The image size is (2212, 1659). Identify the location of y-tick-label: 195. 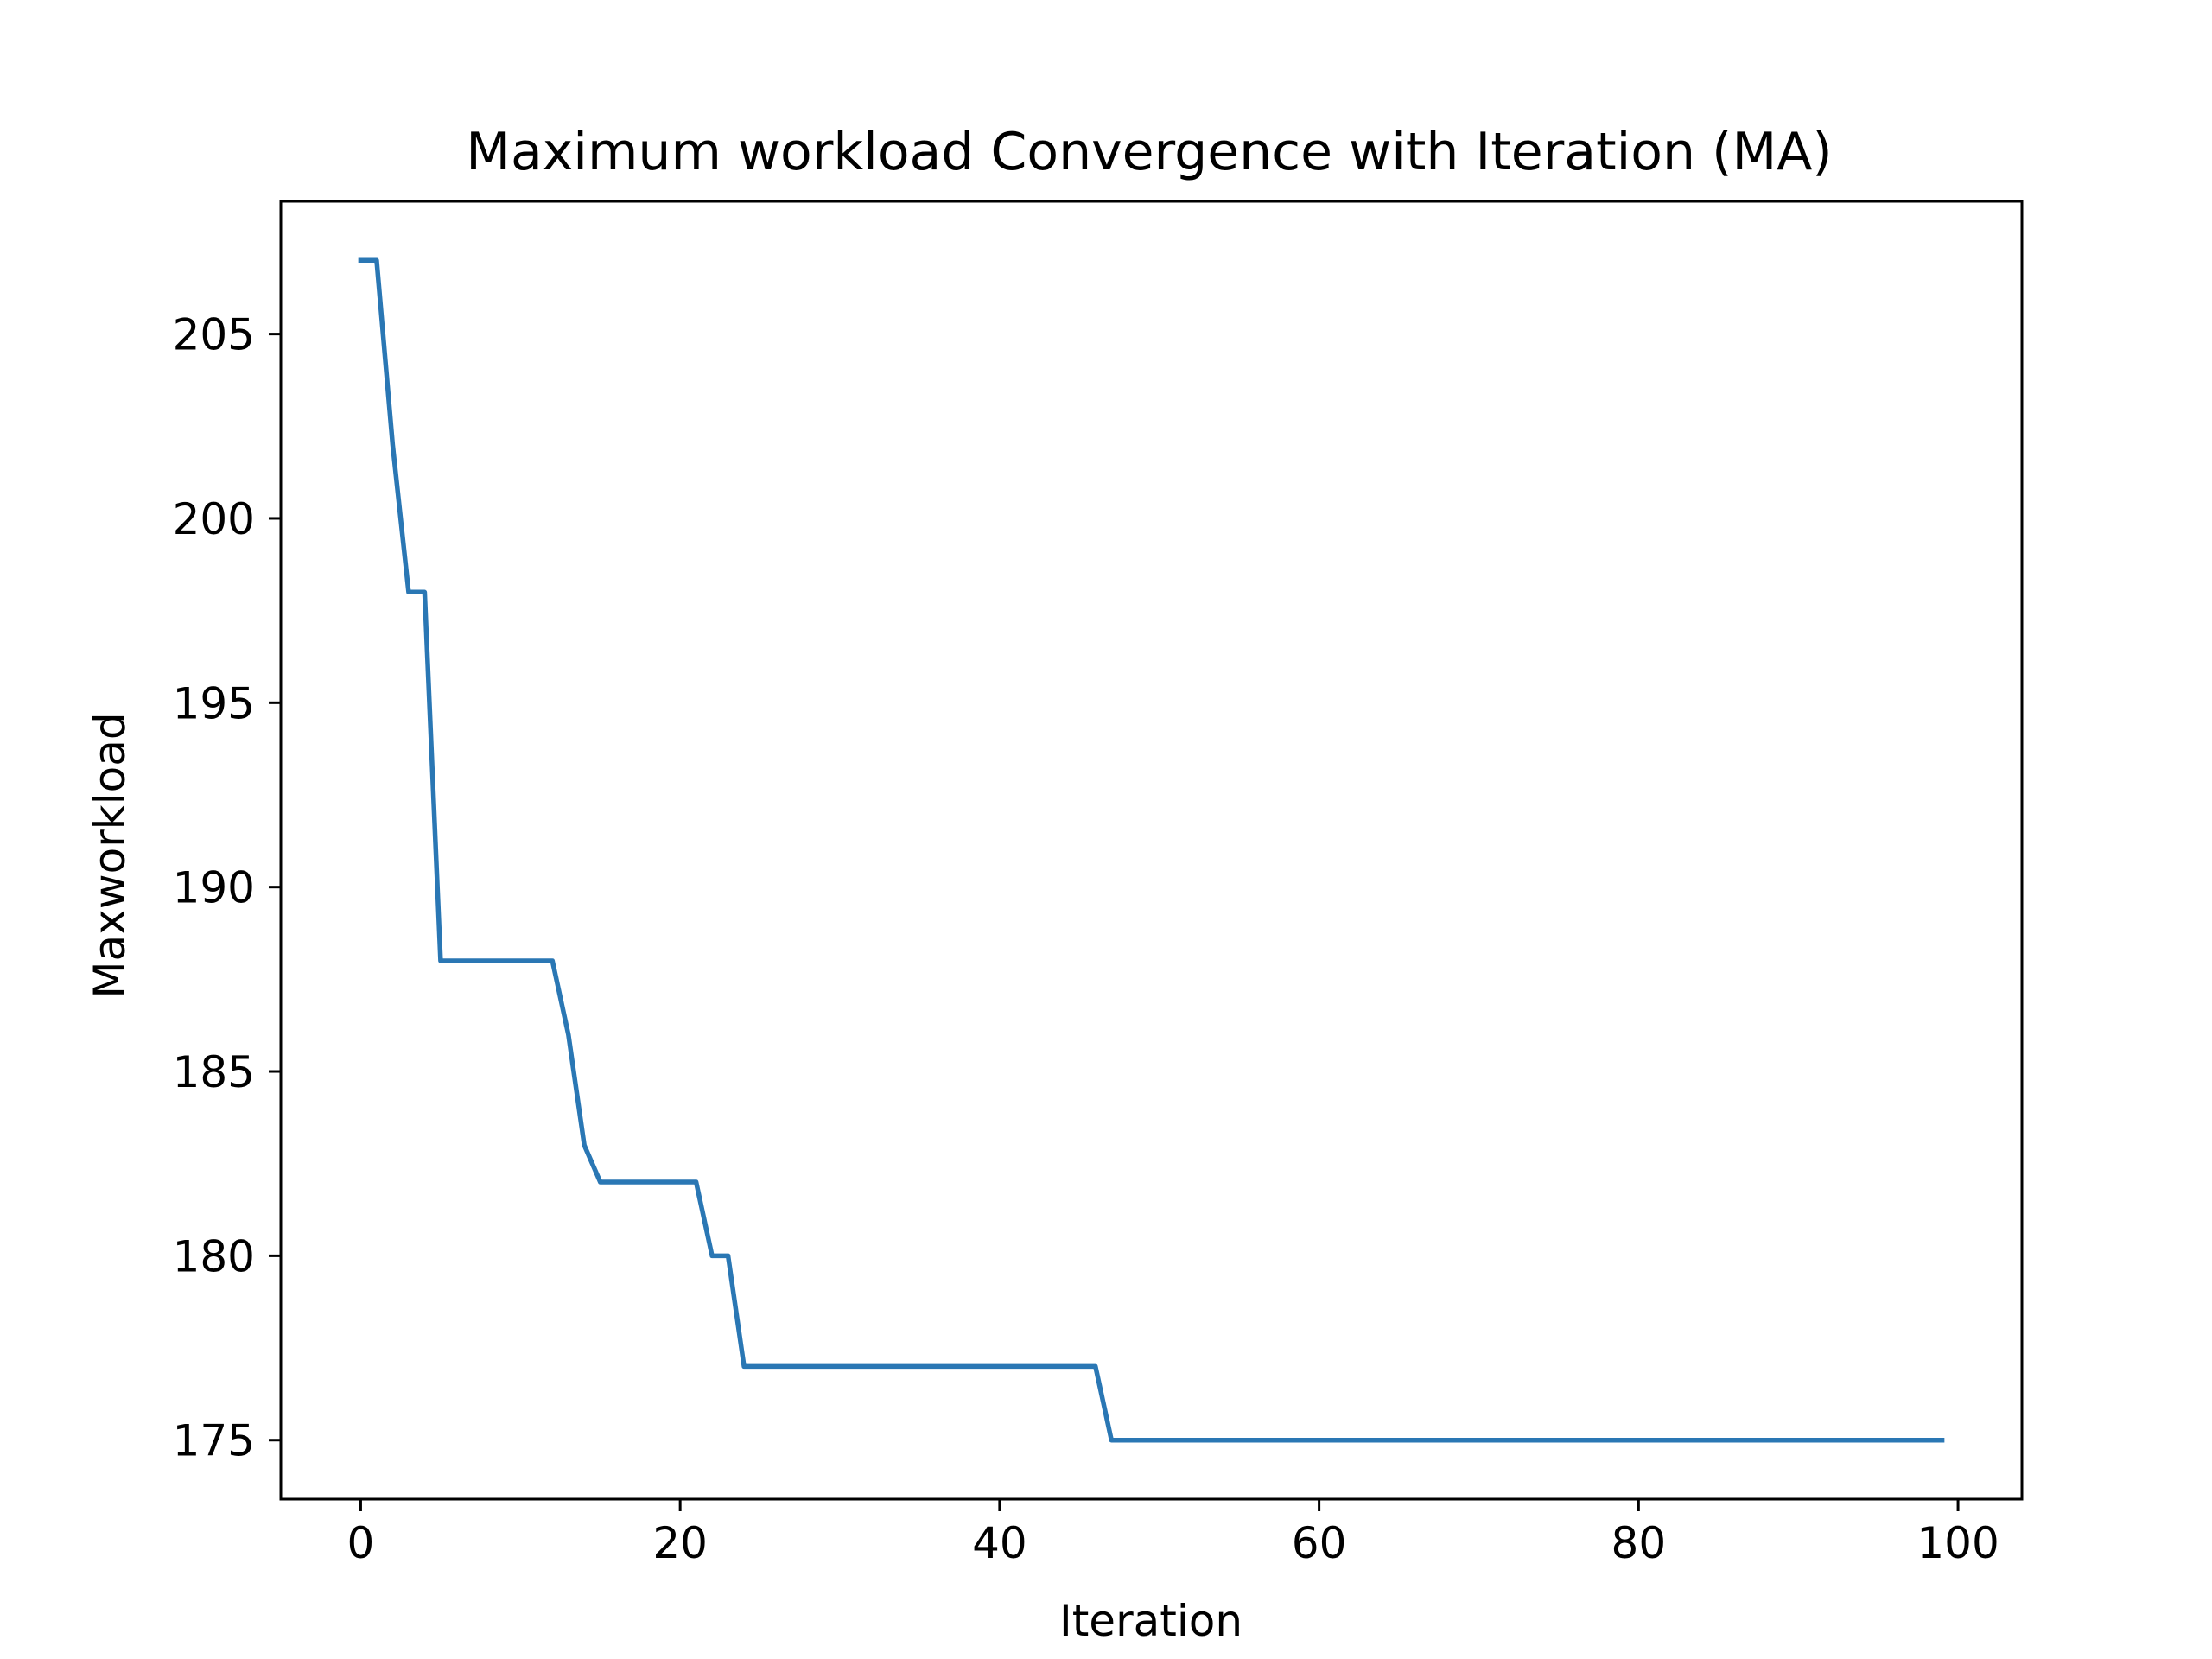
(214, 703).